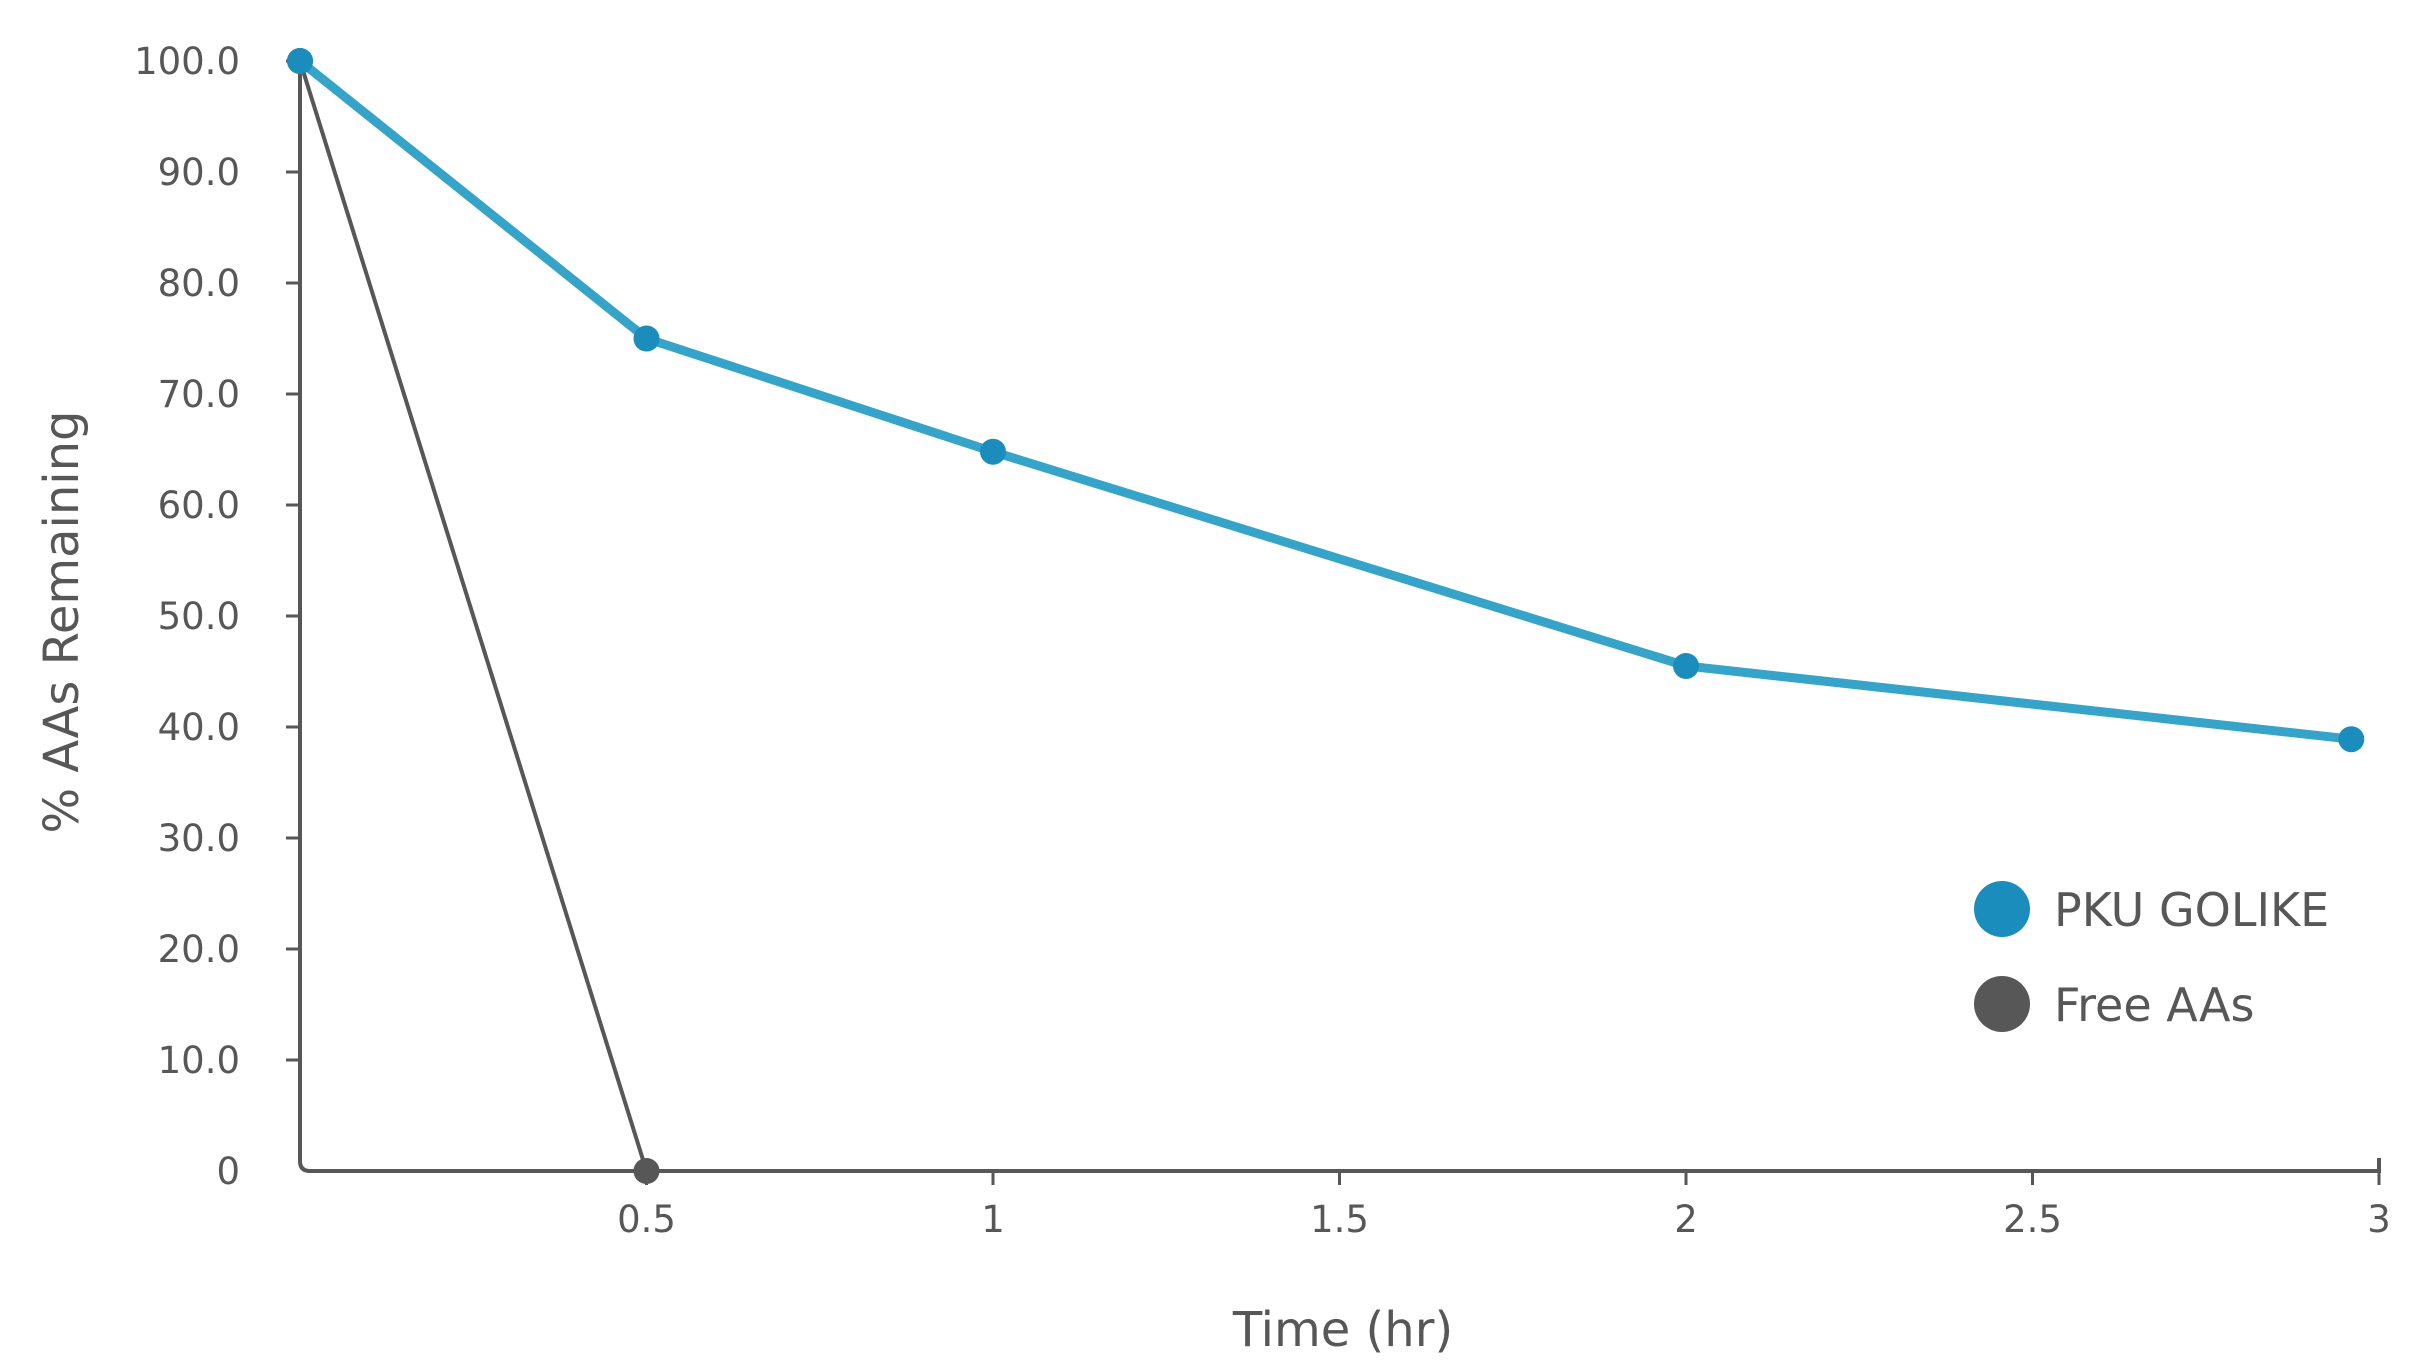  What do you see at coordinates (199, 172) in the screenshot?
I see `y-tick-label: 90.0` at bounding box center [199, 172].